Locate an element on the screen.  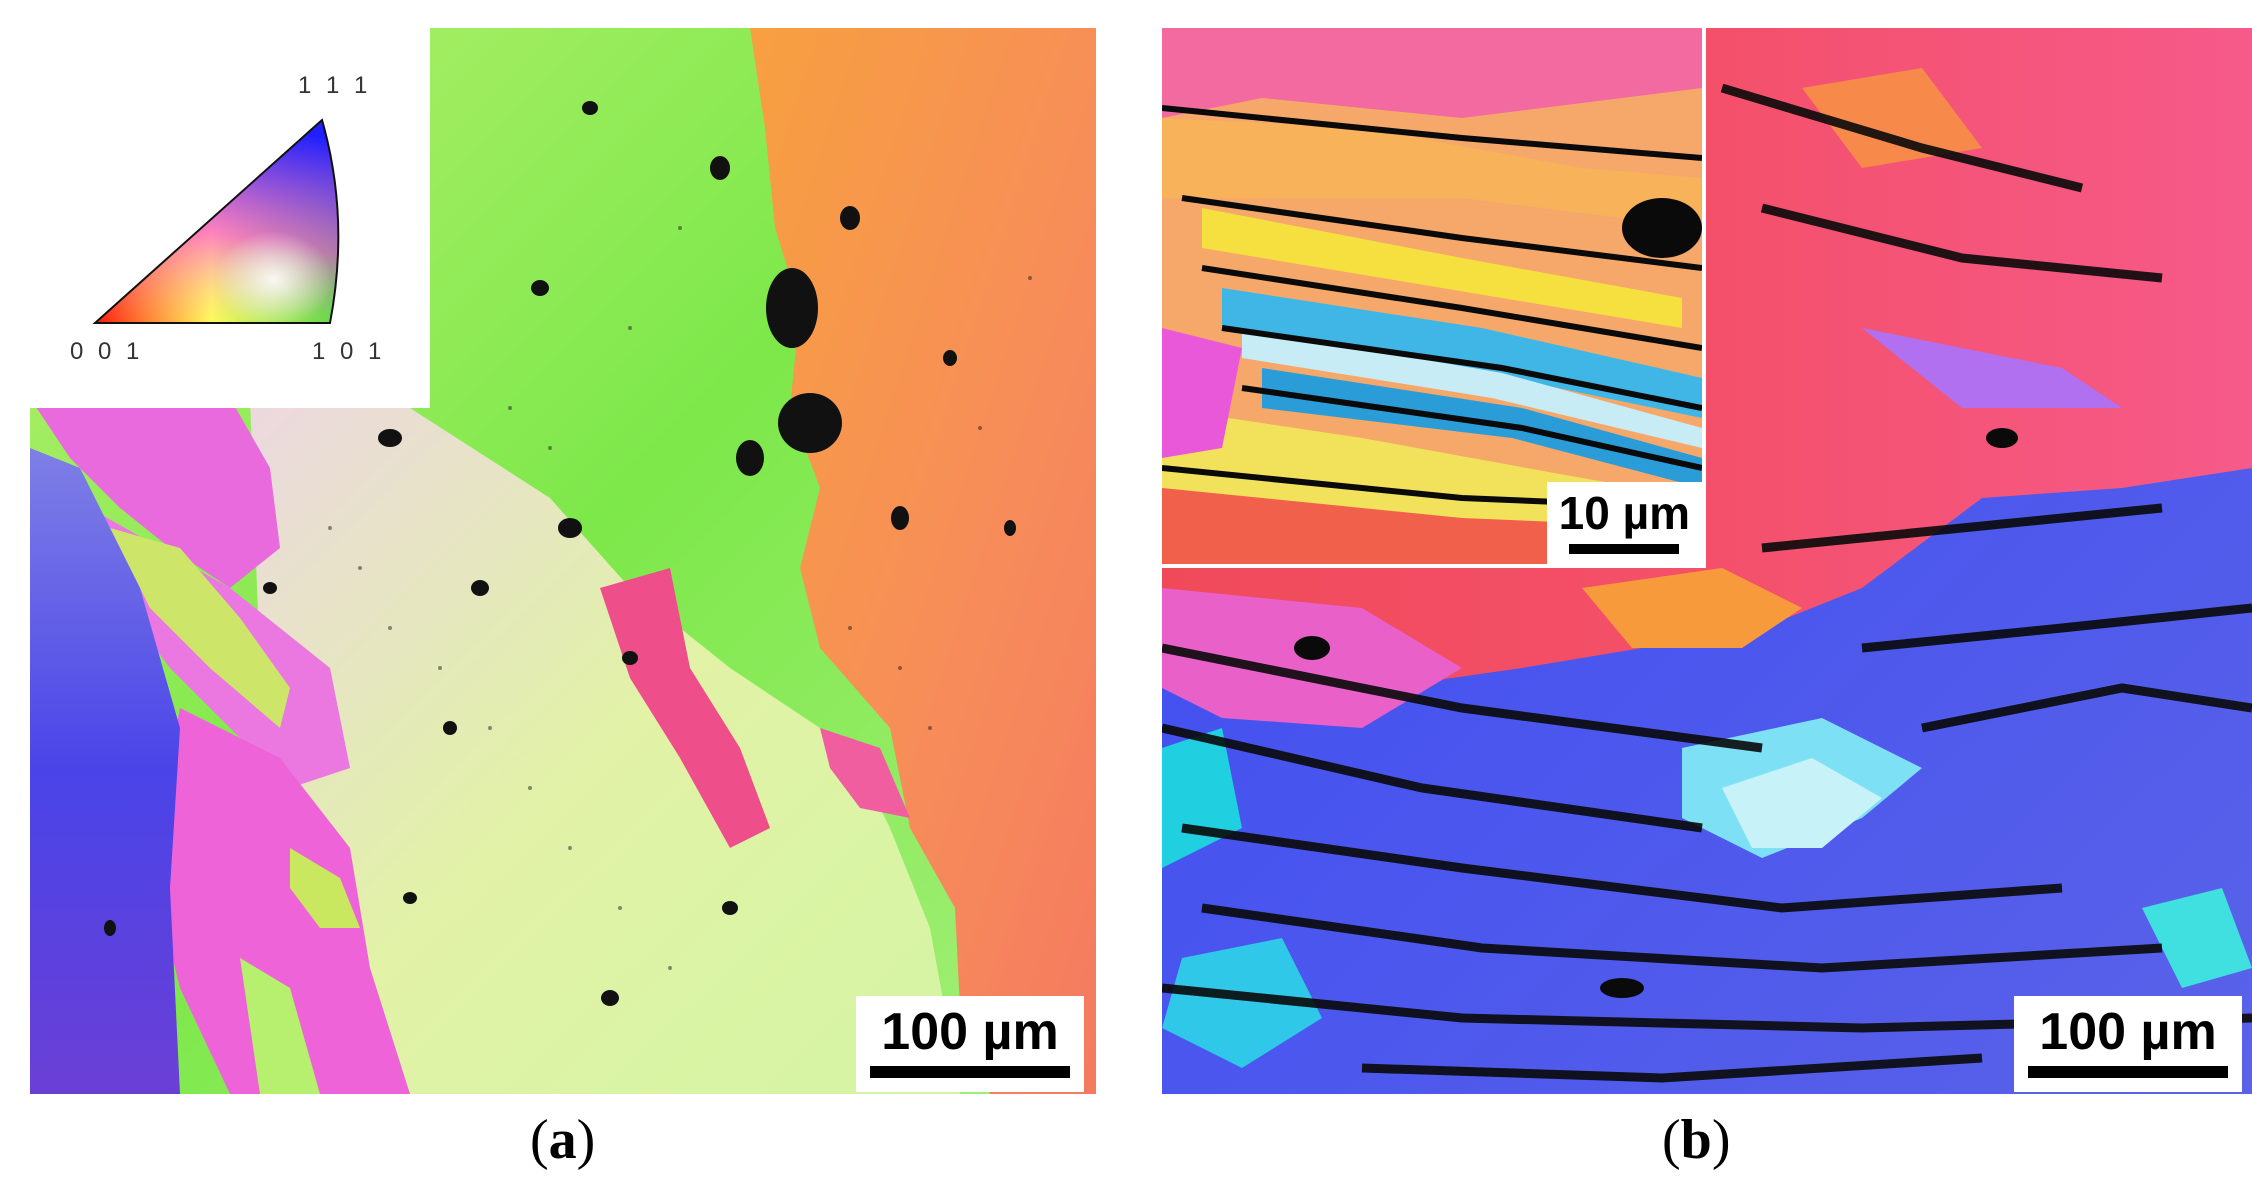
scale-bar-line-a is located at coordinates (970, 1072).